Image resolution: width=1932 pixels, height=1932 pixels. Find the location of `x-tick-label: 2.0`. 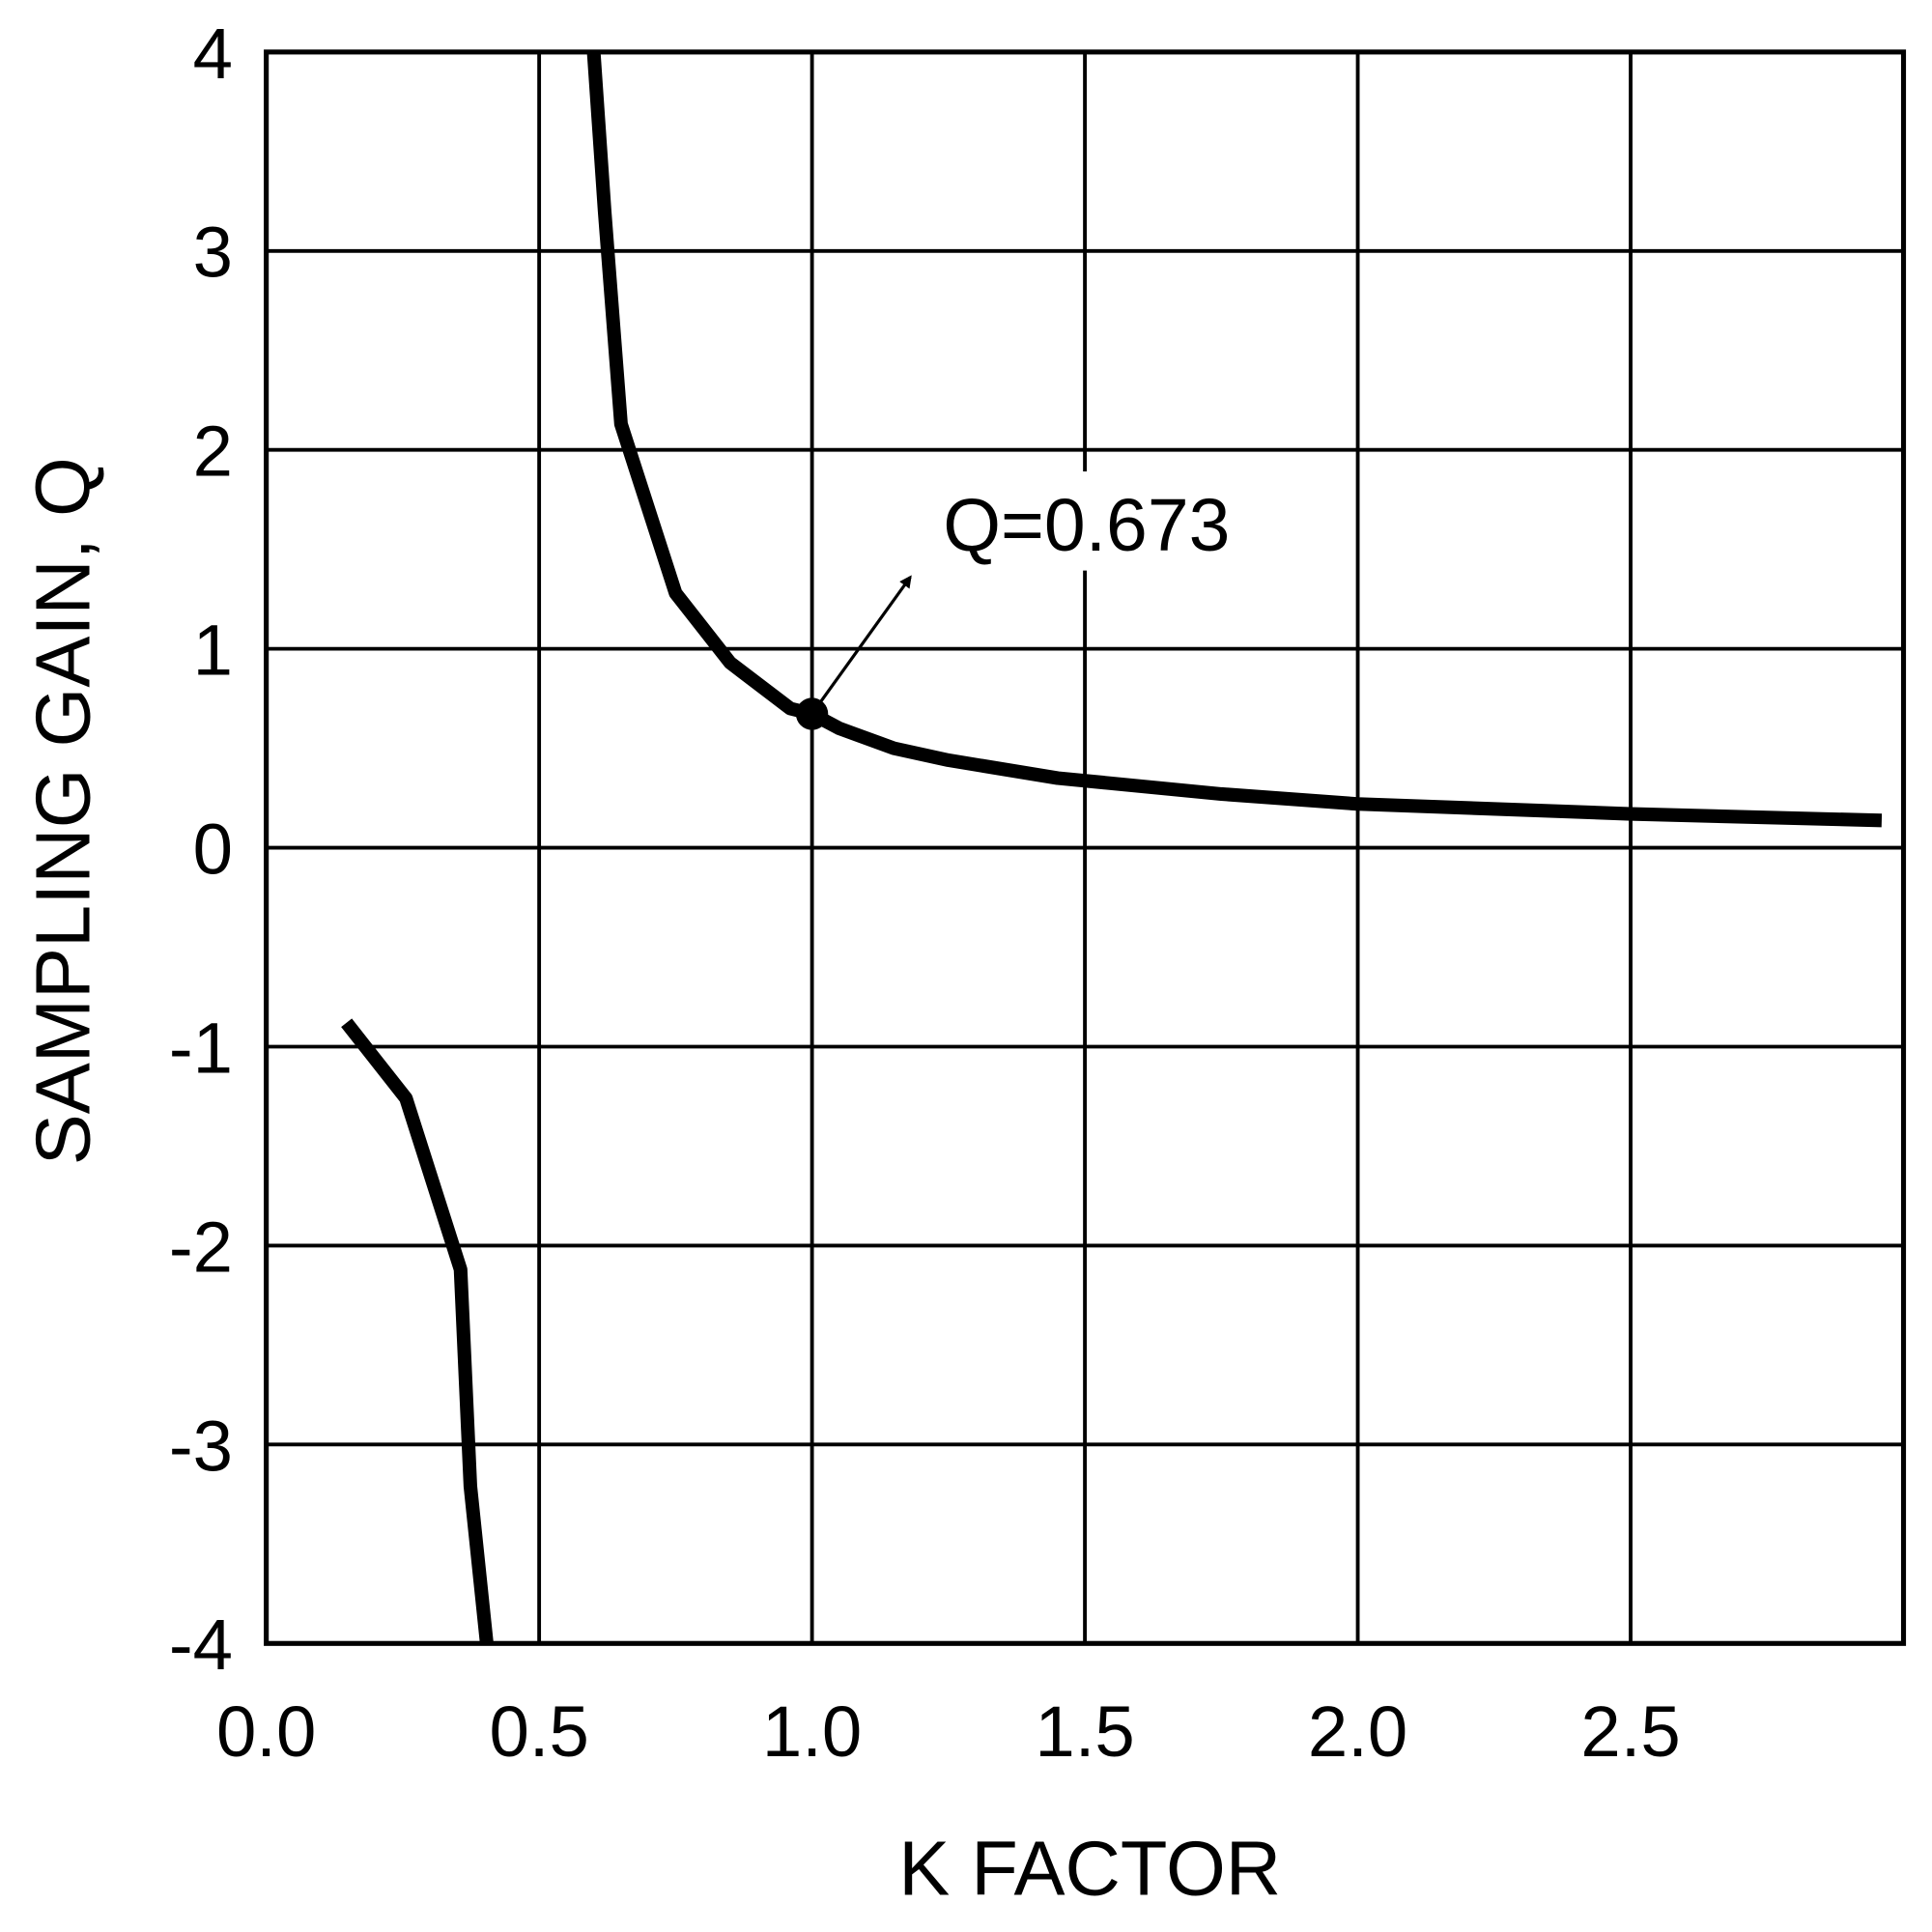

x-tick-label: 2.0 is located at coordinates (1357, 1731).